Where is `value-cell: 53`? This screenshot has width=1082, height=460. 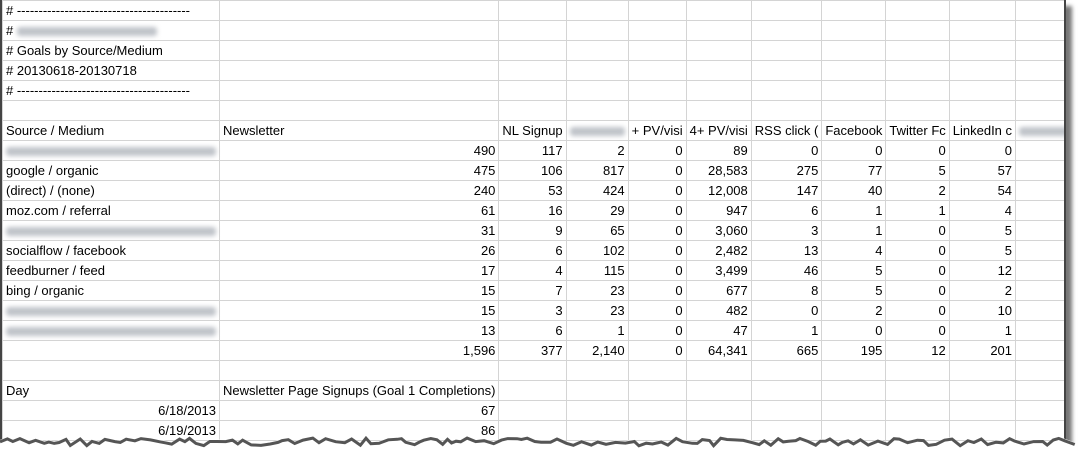 value-cell: 53 is located at coordinates (532, 190).